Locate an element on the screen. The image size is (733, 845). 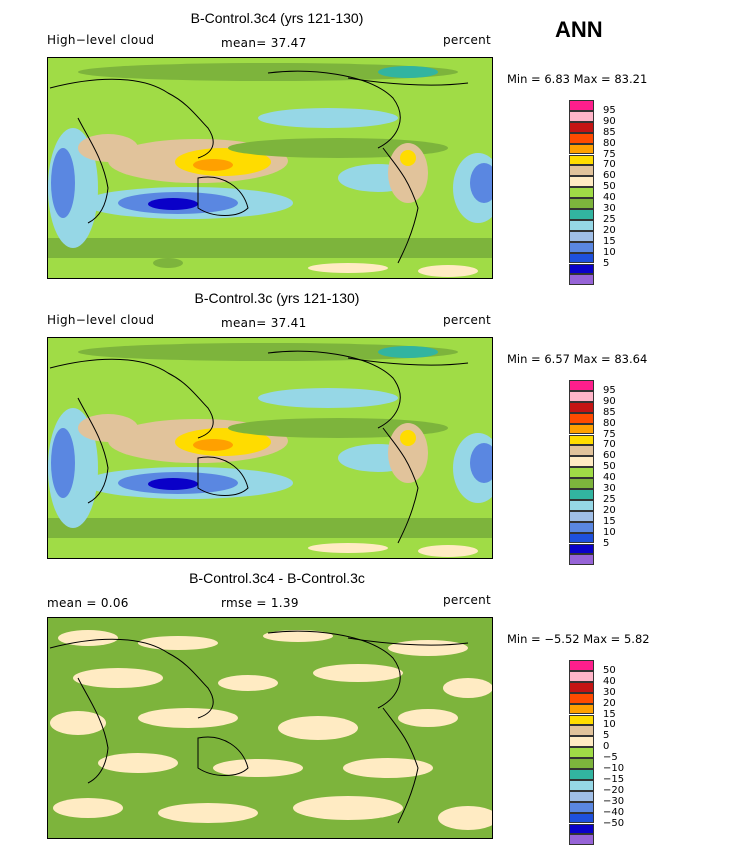
colorbar-level-label: −20 is located at coordinates (614, 790).